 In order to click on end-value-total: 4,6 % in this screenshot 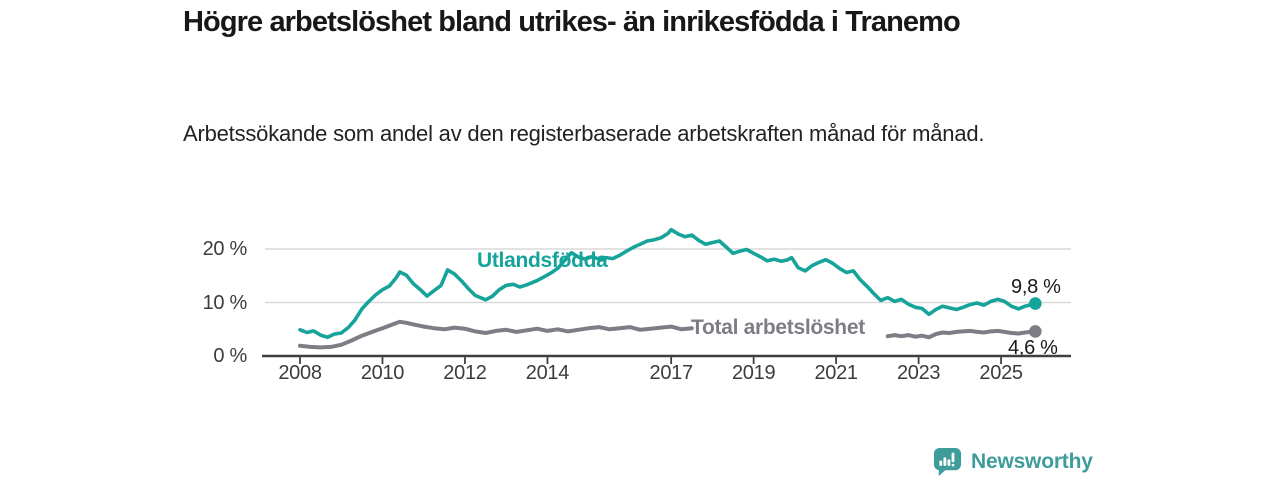, I will do `click(1033, 348)`.